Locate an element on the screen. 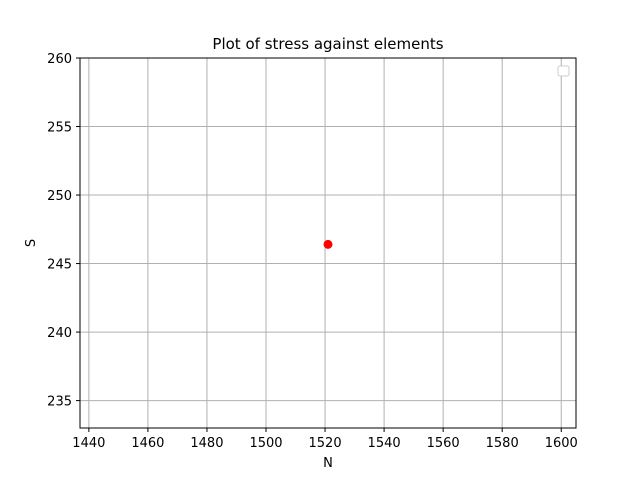 The image size is (640, 480). x-tick-label: 1580 is located at coordinates (502, 443).